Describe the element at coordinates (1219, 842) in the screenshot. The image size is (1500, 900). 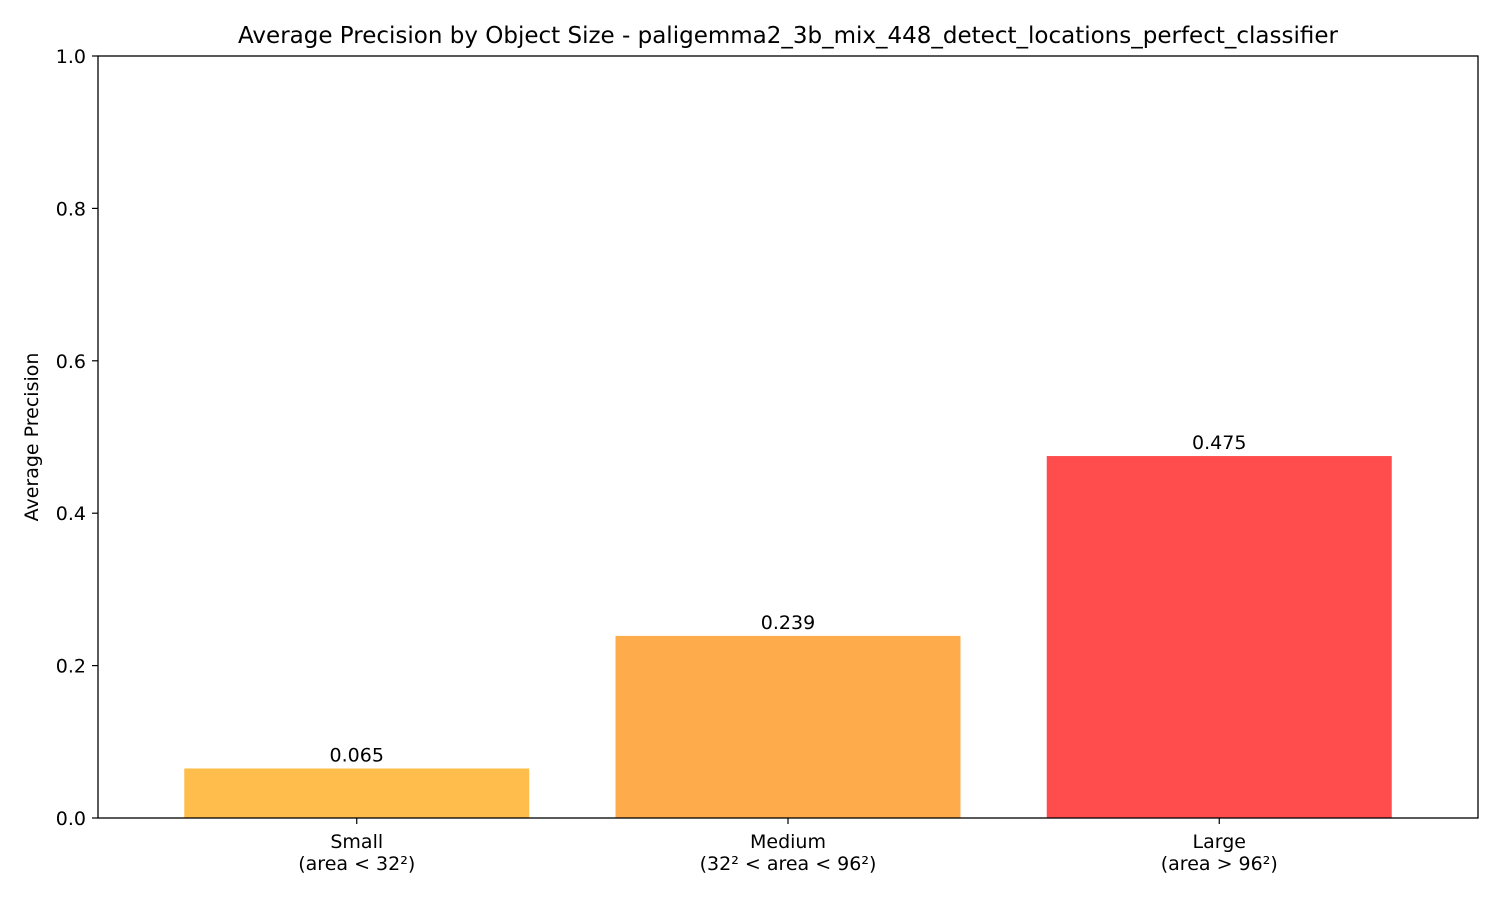
I see `x-tick-label: Large` at that location.